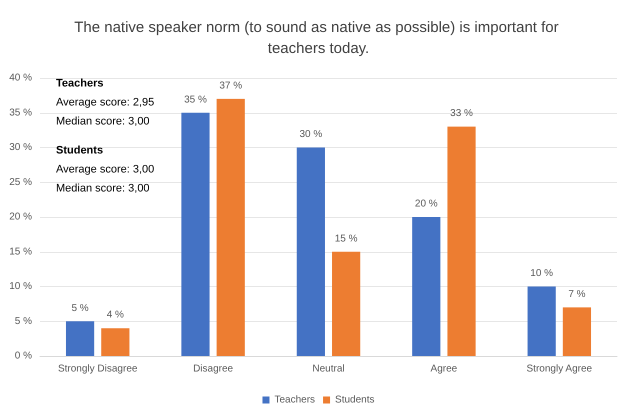  I want to click on y-tick-label: 30 %, so click(20, 147).